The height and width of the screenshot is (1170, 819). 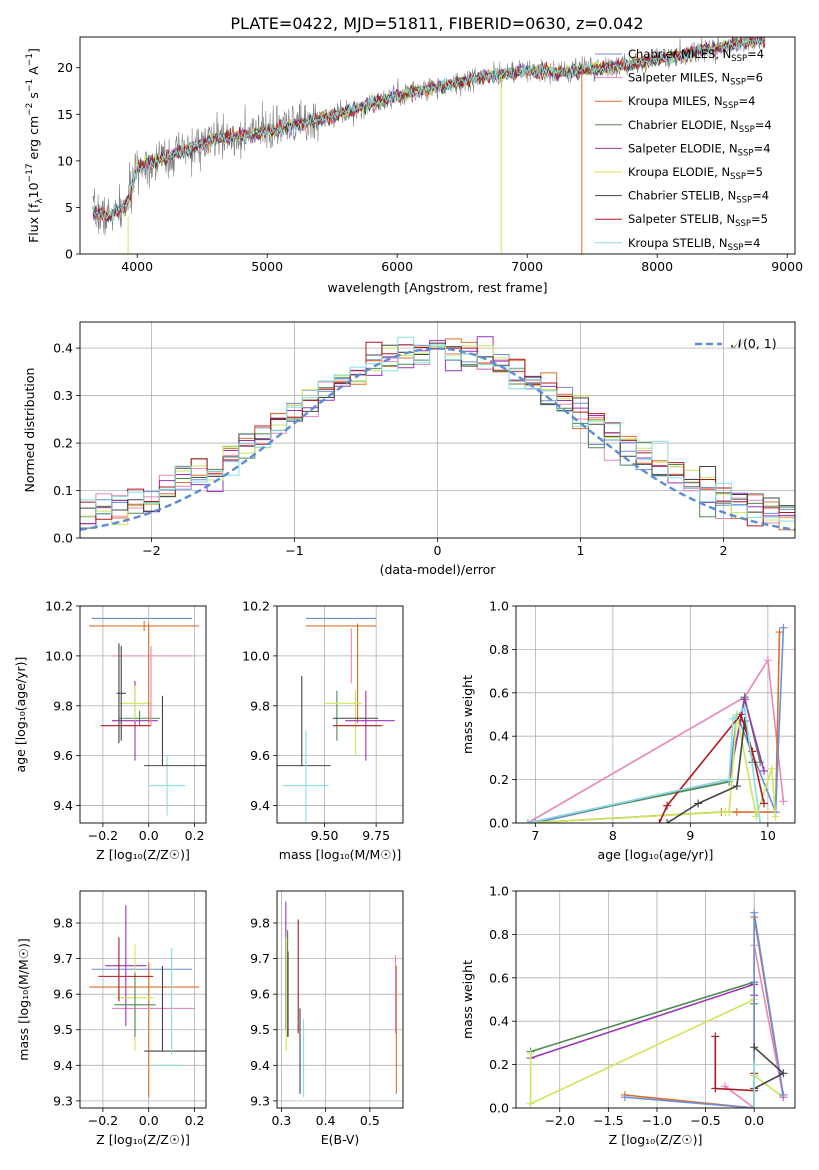 I want to click on x-tick-label: 1, so click(x=581, y=550).